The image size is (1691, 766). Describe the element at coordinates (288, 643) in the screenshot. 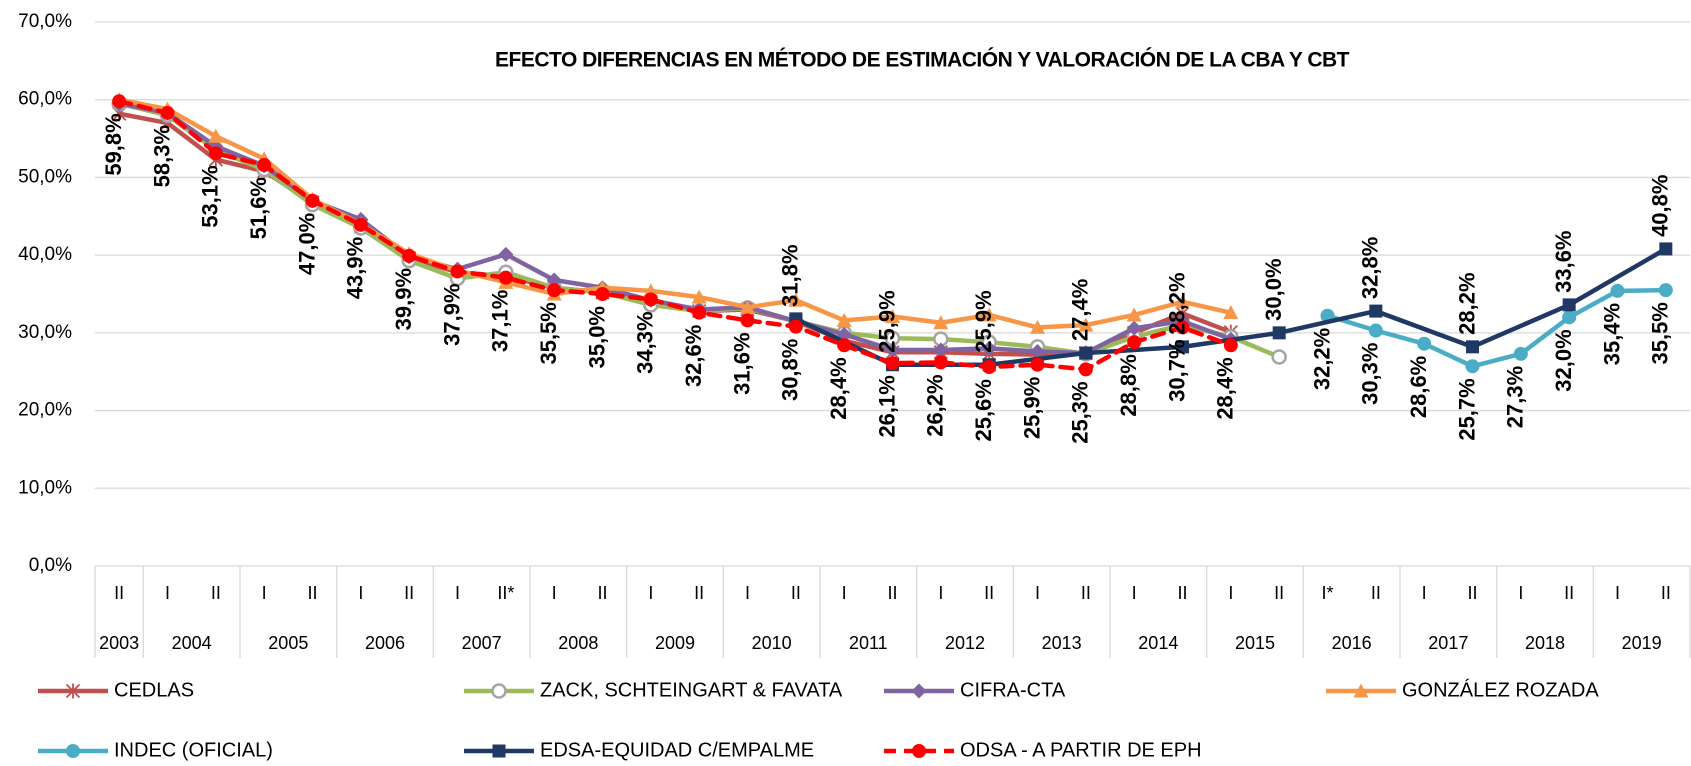

I see `x-group-label: 2005` at that location.